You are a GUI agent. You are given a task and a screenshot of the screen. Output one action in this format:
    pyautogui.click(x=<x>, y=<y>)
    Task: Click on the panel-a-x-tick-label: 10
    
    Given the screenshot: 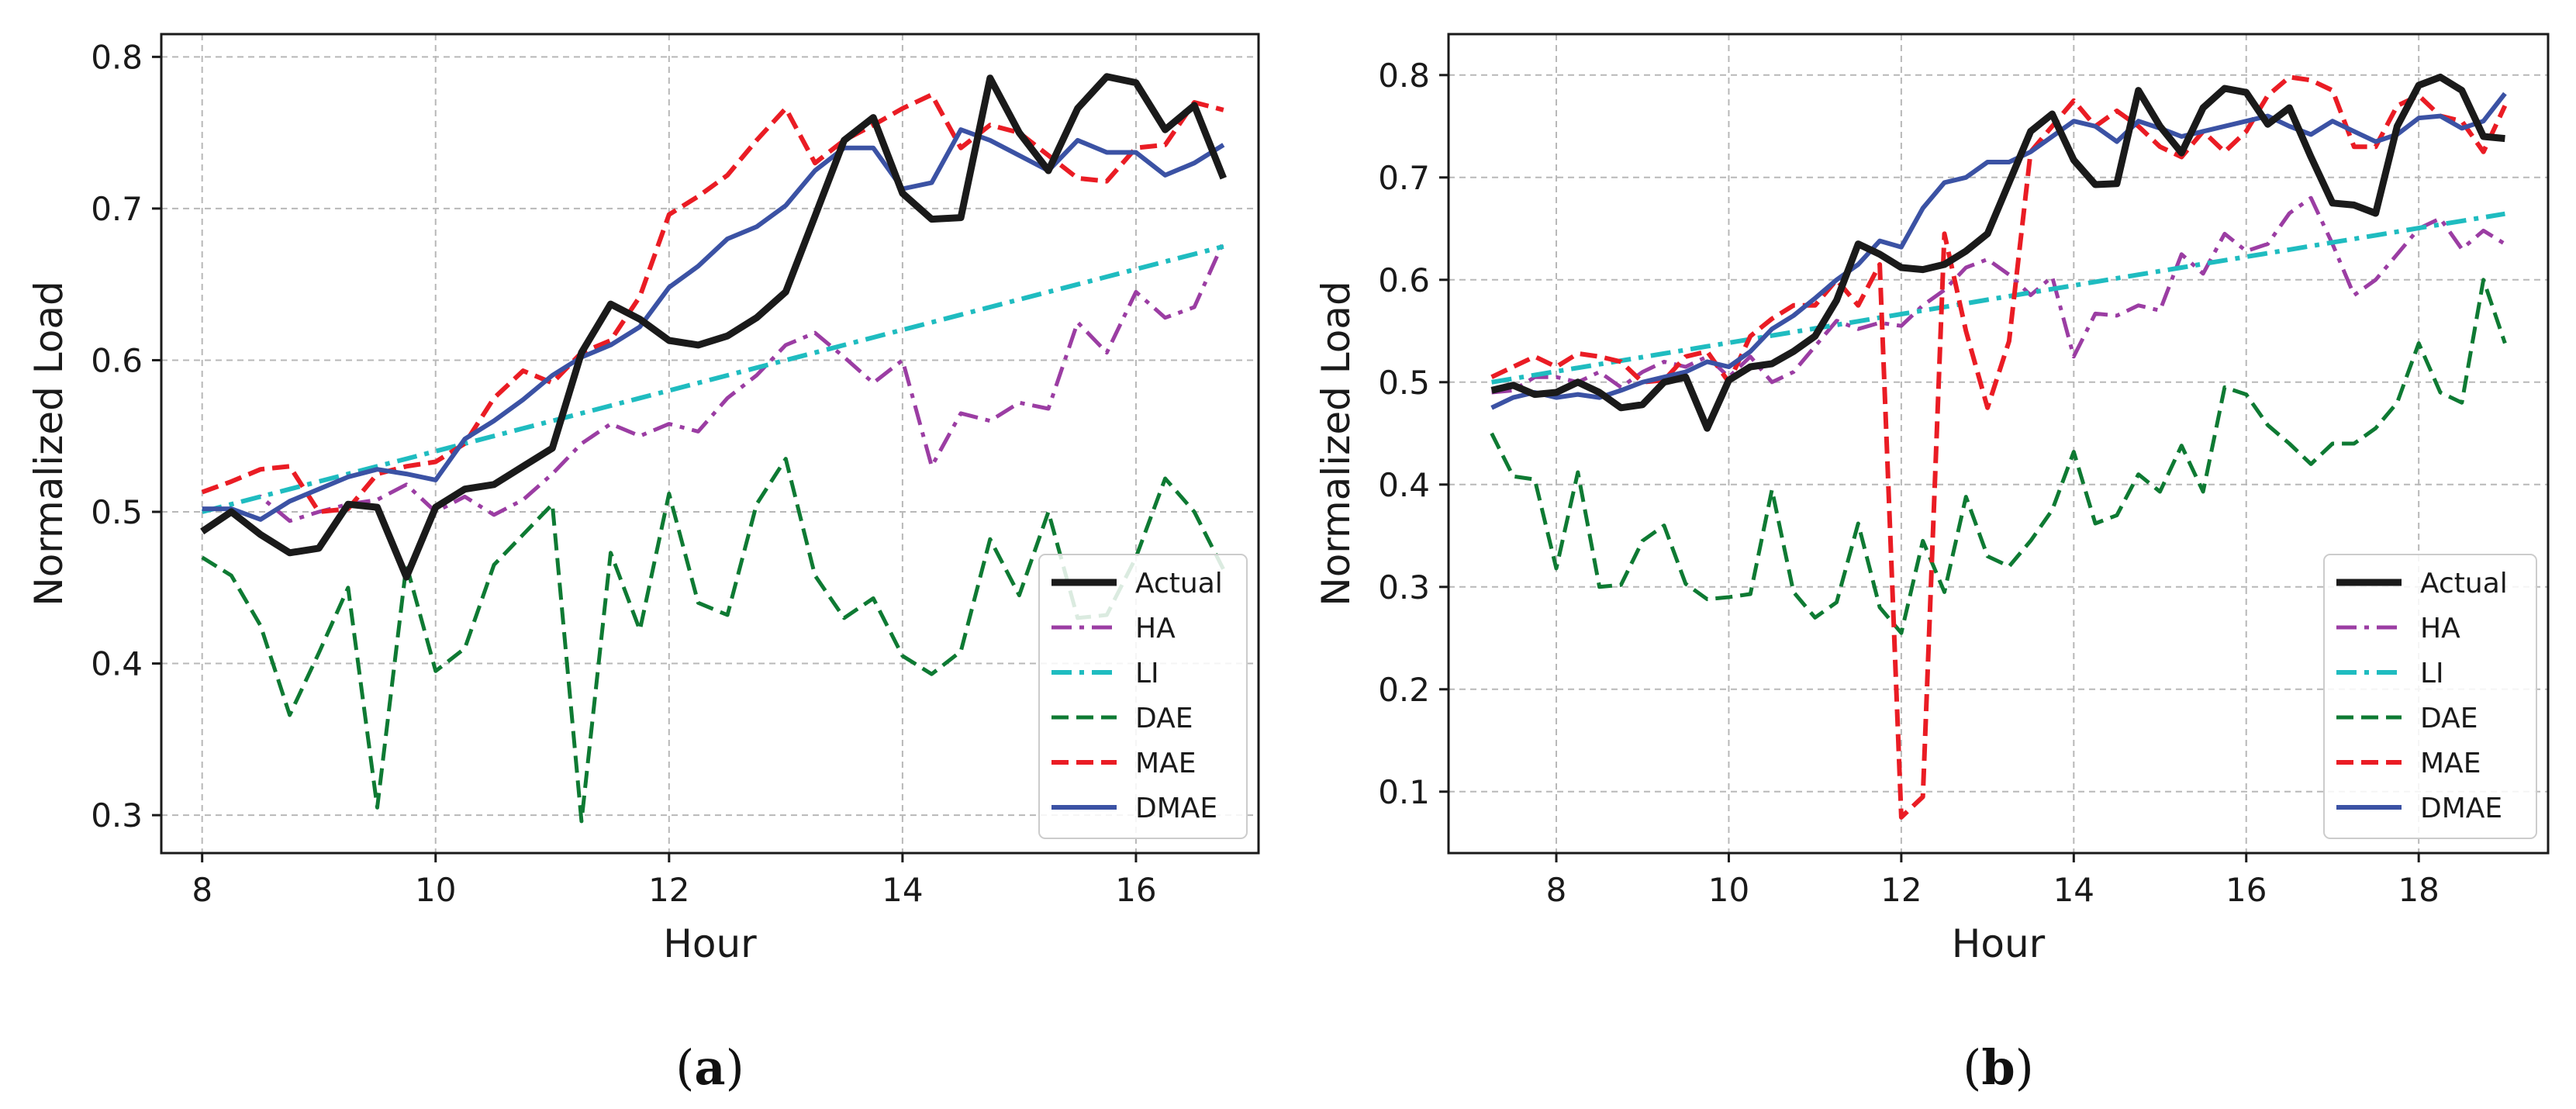 What is the action you would take?
    pyautogui.click(x=435, y=890)
    